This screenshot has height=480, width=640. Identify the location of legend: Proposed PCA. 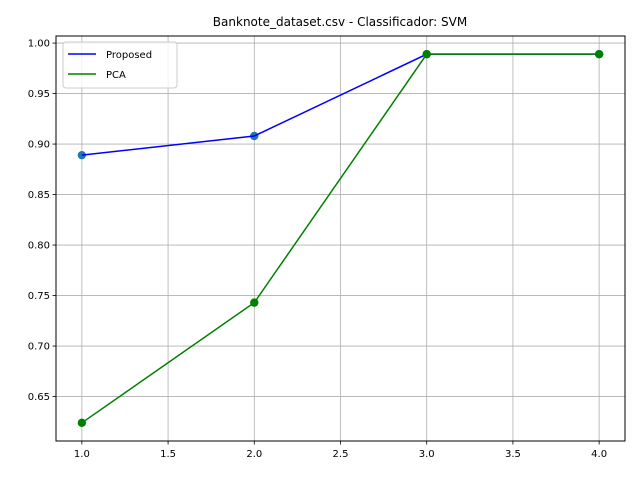
(120, 65).